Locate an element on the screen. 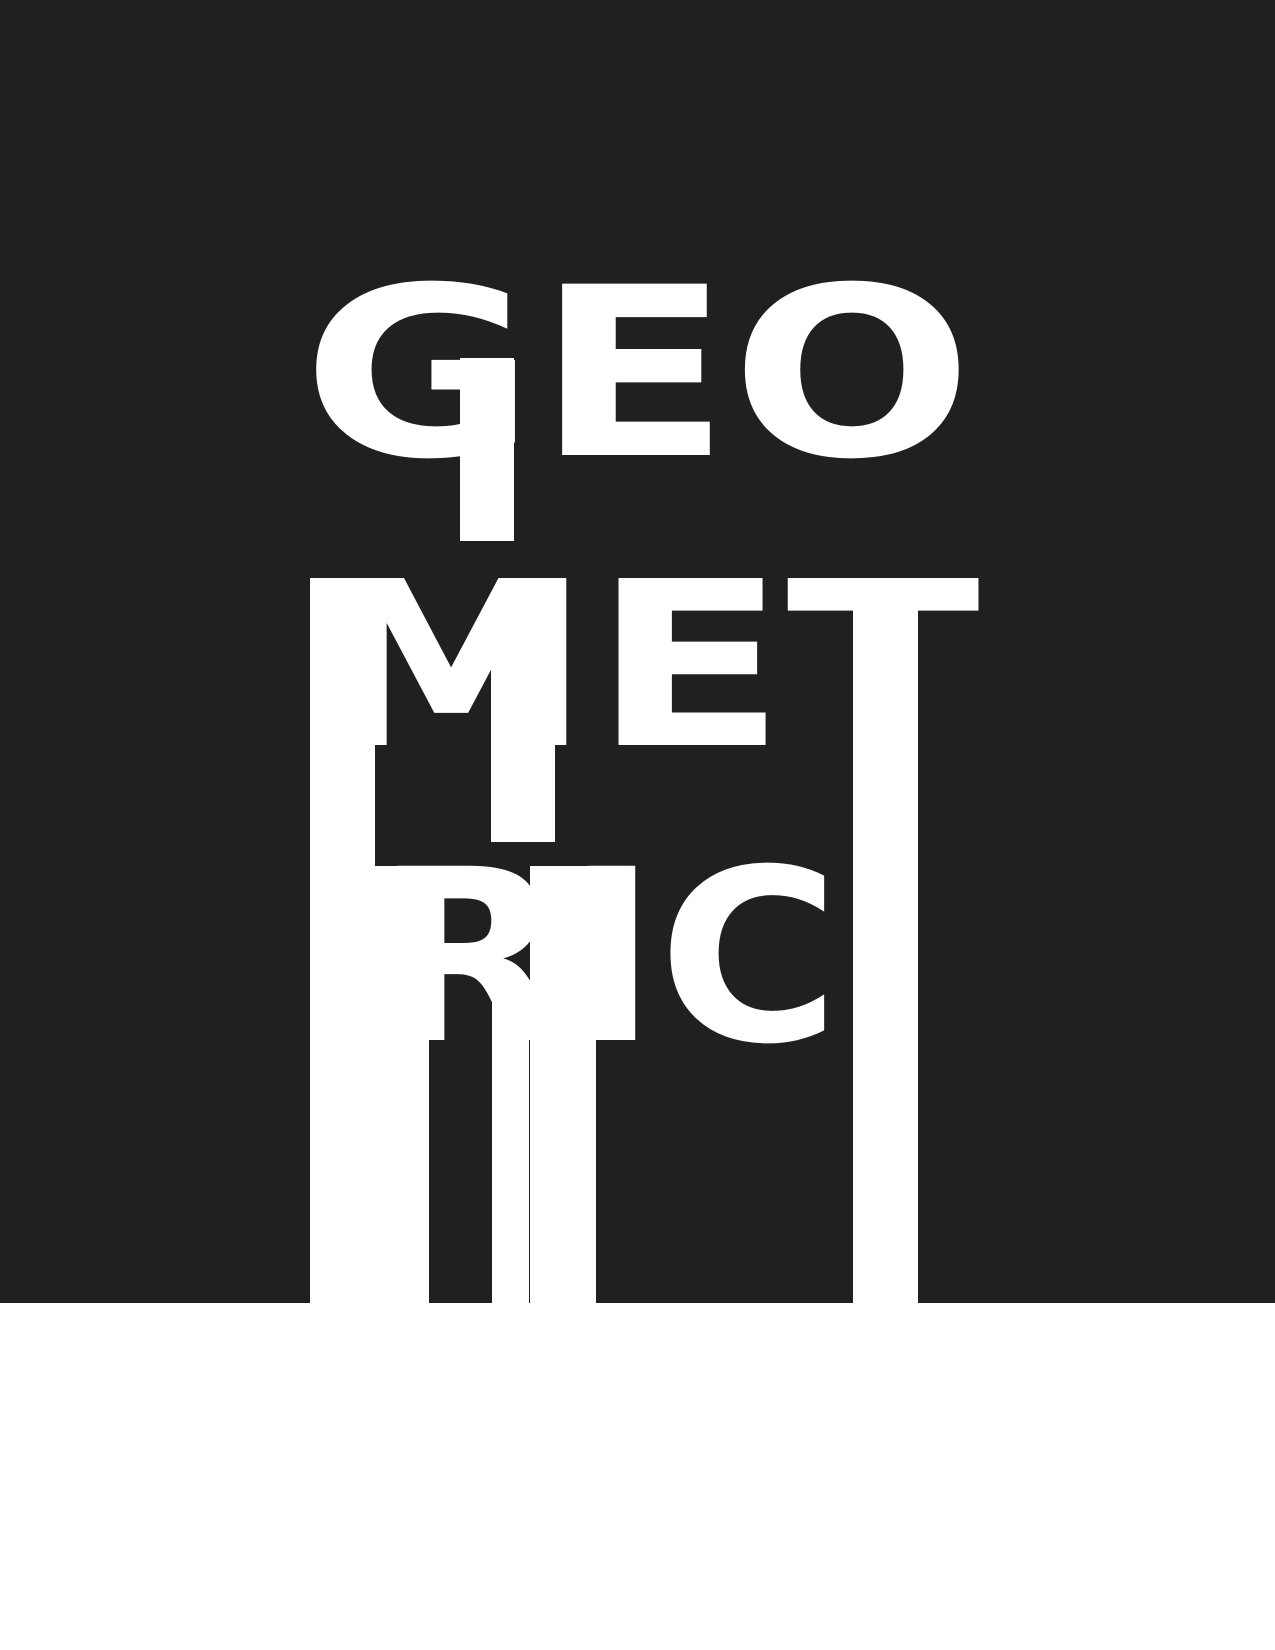 The image size is (1275, 1650). r-stem is located at coordinates (402, 1084).